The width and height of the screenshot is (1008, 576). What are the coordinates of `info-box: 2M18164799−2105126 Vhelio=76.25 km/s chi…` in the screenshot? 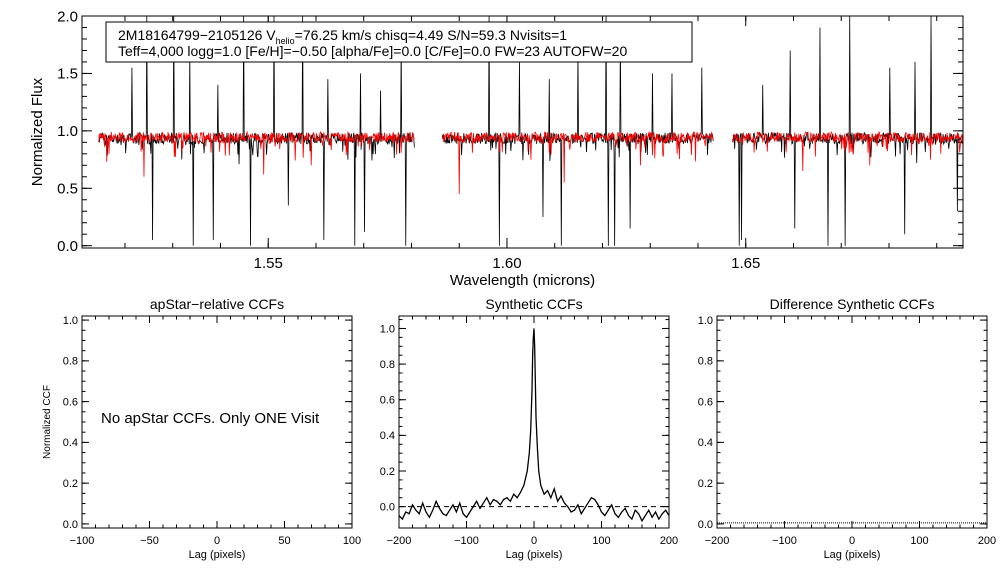 It's located at (399, 42).